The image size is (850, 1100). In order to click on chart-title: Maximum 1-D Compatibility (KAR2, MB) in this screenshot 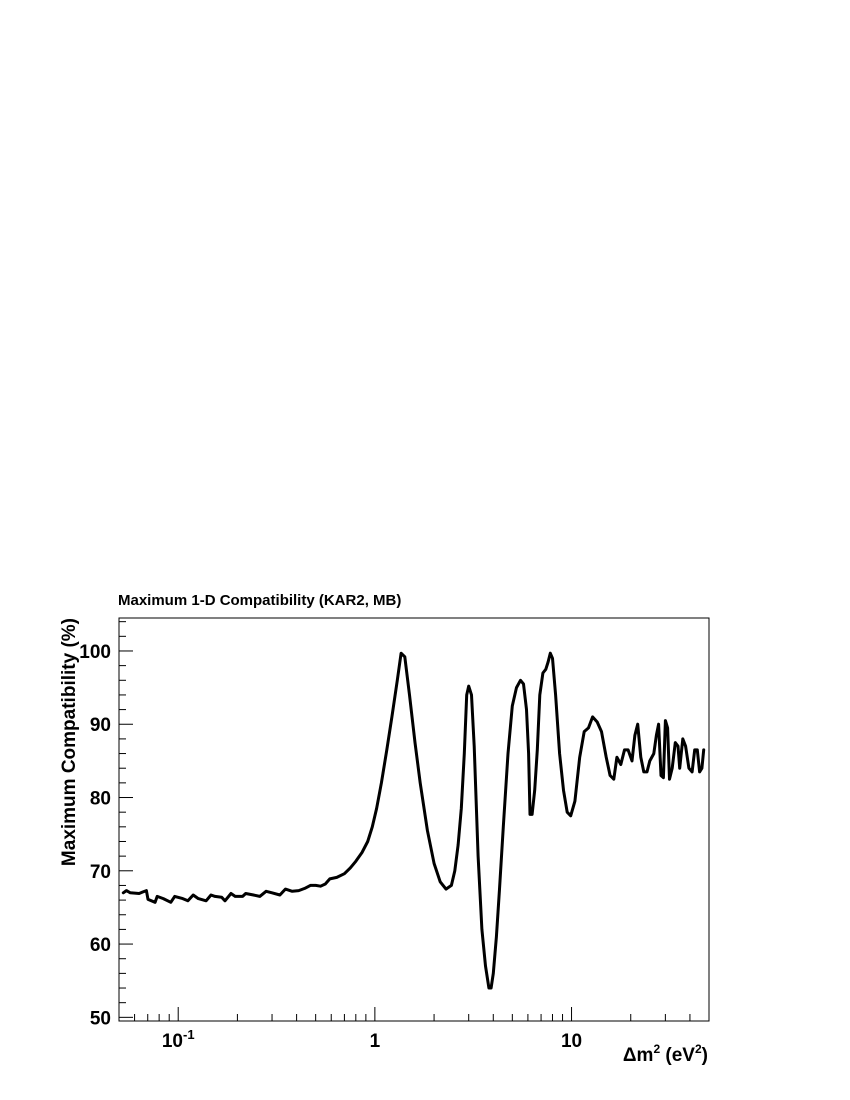, I will do `click(259, 600)`.